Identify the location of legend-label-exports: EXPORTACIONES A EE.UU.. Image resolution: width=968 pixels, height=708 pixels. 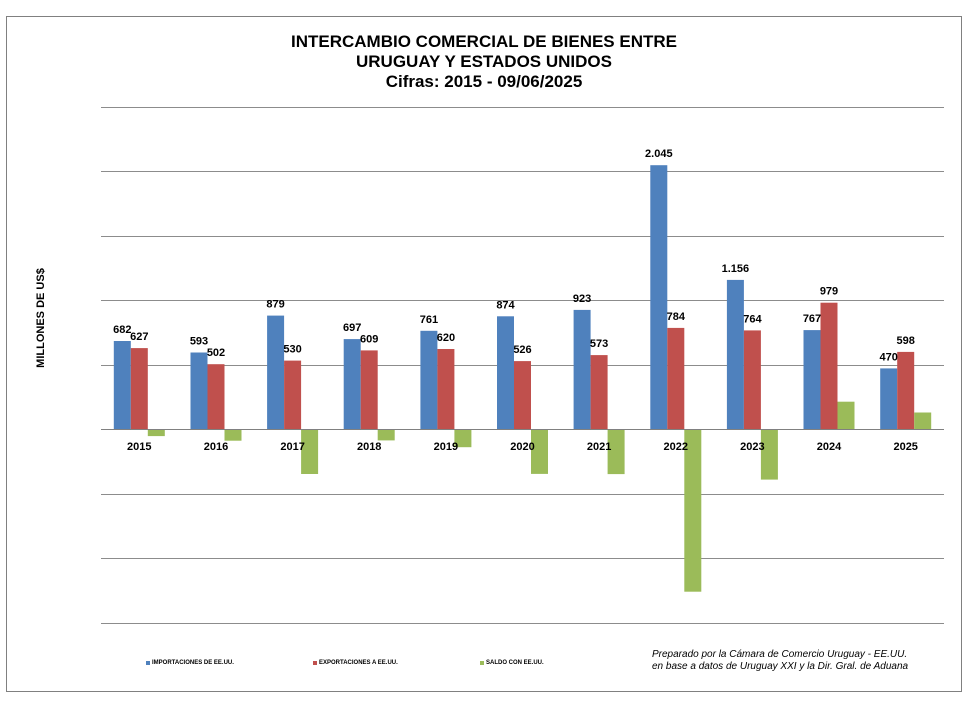
(358, 663).